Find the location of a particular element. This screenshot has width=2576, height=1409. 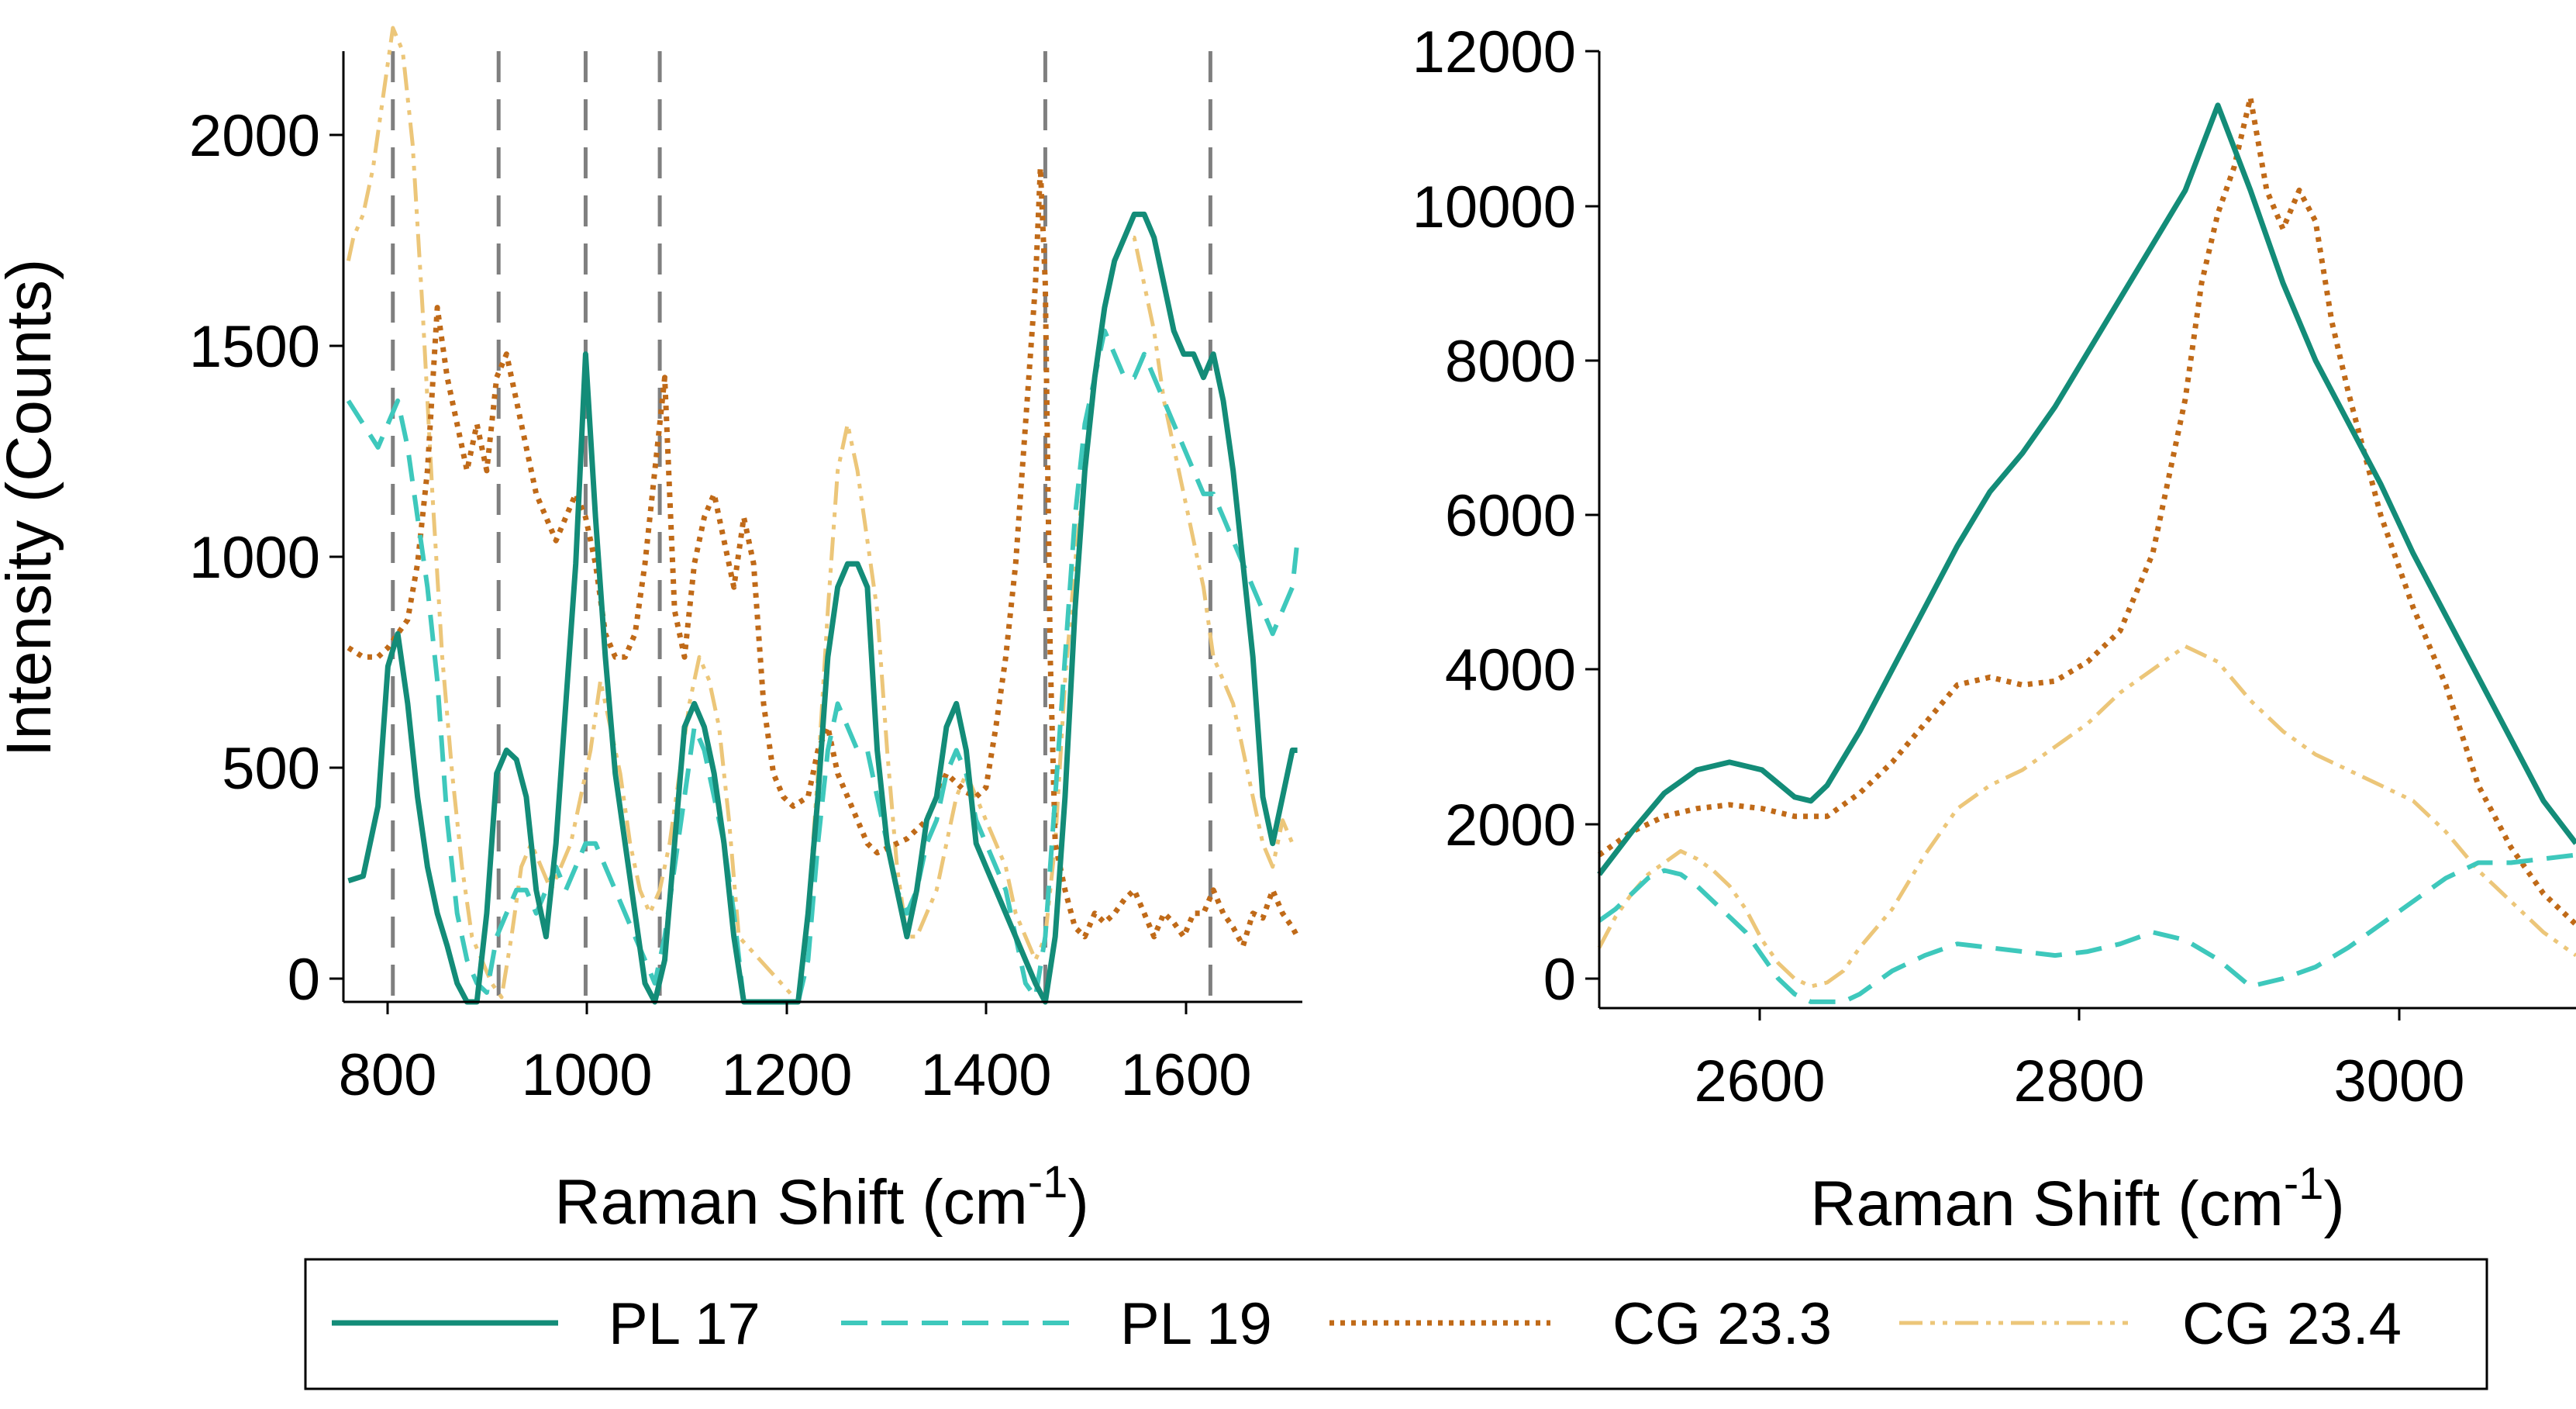

y-tick-label: 10000 is located at coordinates (1494, 207).